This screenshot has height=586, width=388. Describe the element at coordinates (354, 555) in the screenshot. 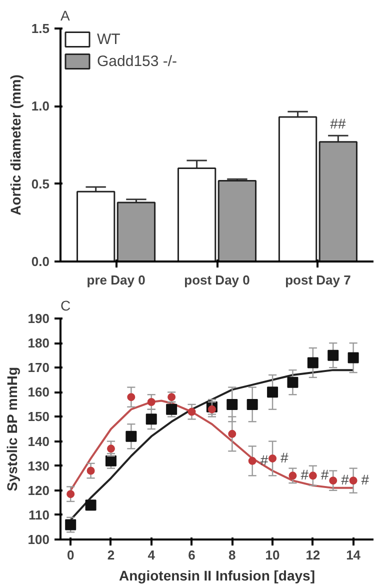

I see `x-tick-label: 14` at that location.